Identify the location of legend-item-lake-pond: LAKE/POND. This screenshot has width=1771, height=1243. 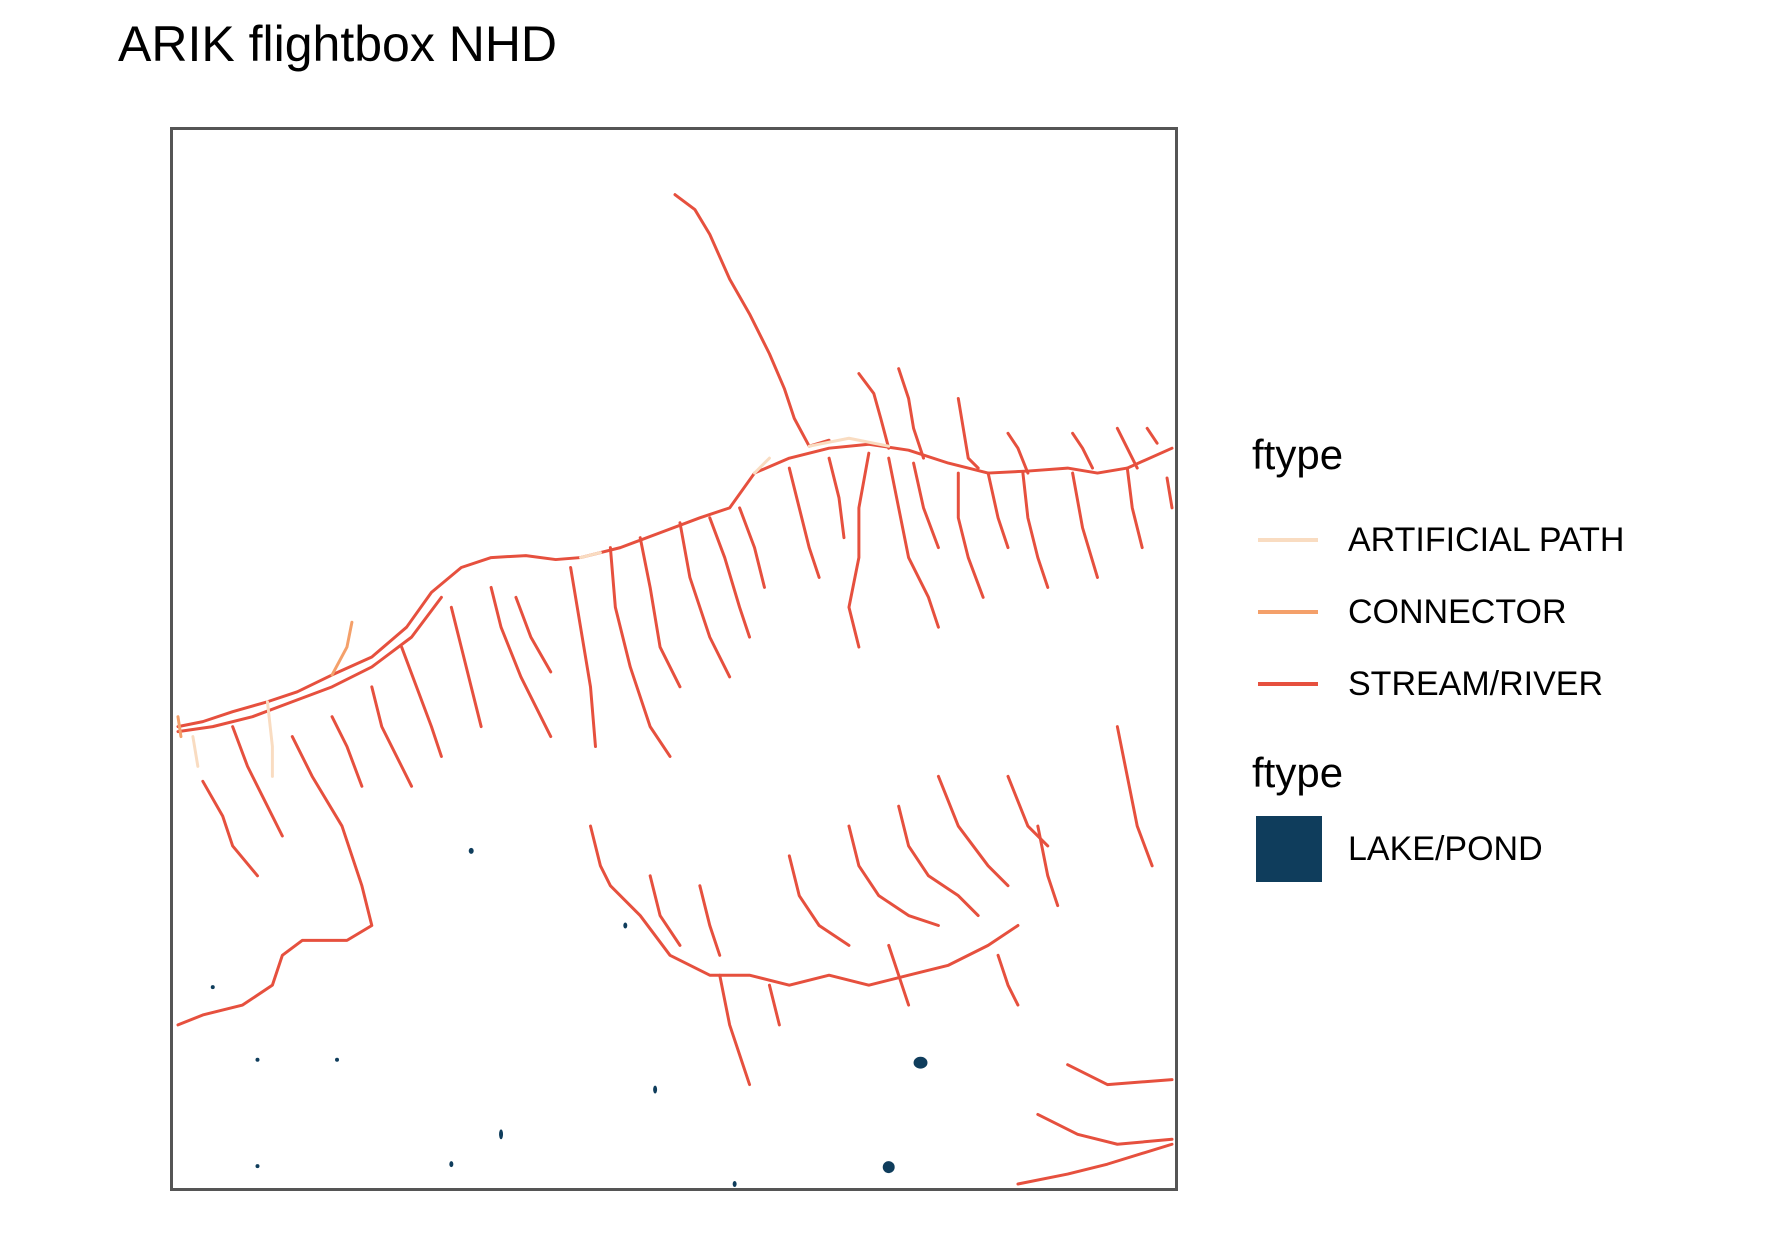
(1502, 849).